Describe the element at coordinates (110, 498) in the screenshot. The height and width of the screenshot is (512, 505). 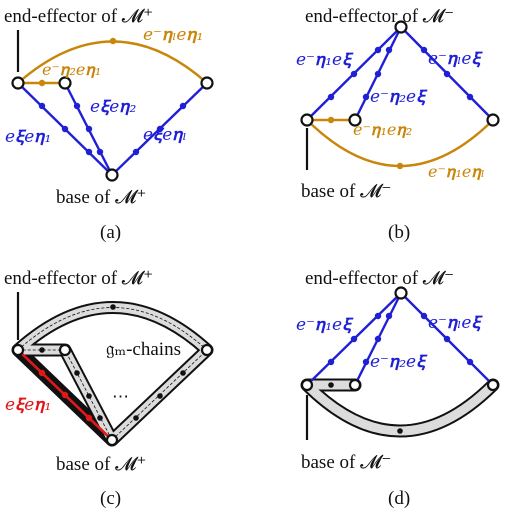
I see `panel-c-caption: (c)` at that location.